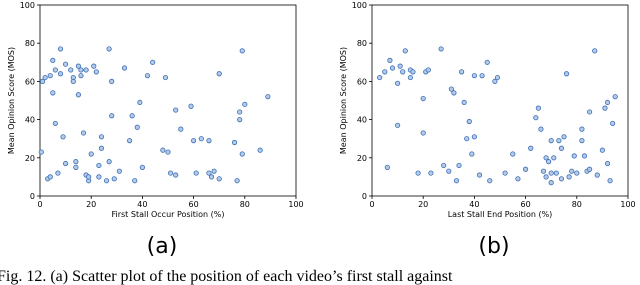 This screenshot has width=640, height=285. I want to click on y-tick-label: 0, so click(364, 196).